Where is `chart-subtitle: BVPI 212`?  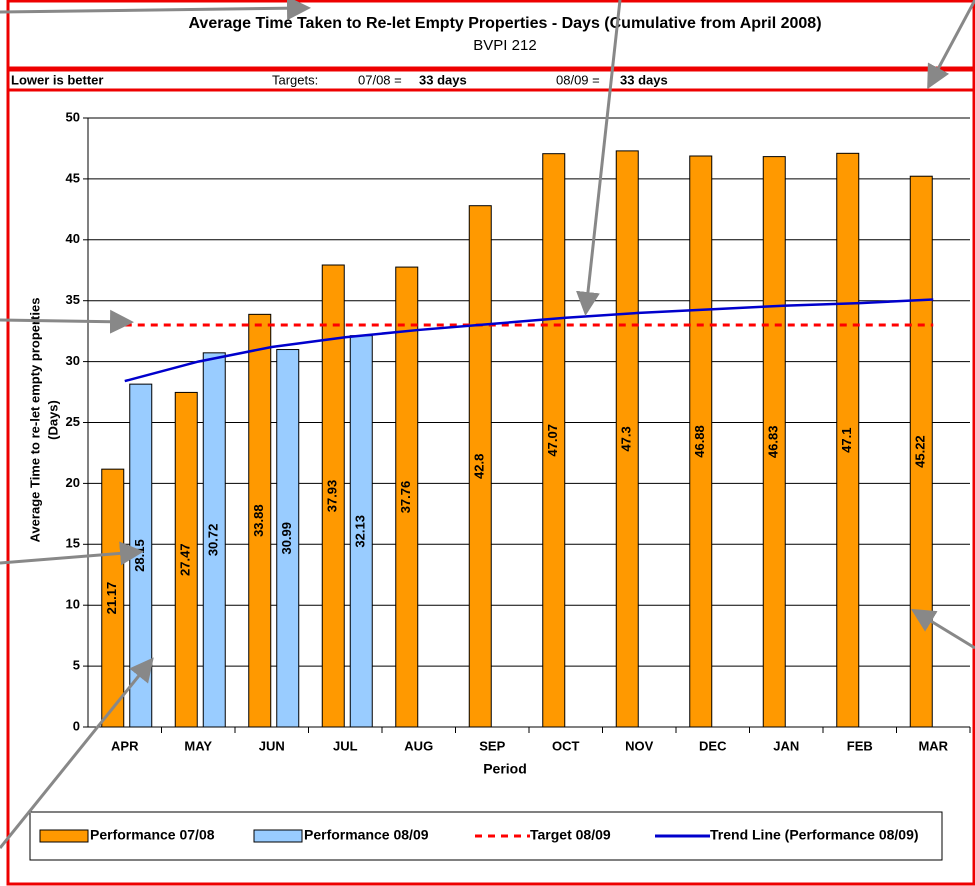
chart-subtitle: BVPI 212 is located at coordinates (504, 45).